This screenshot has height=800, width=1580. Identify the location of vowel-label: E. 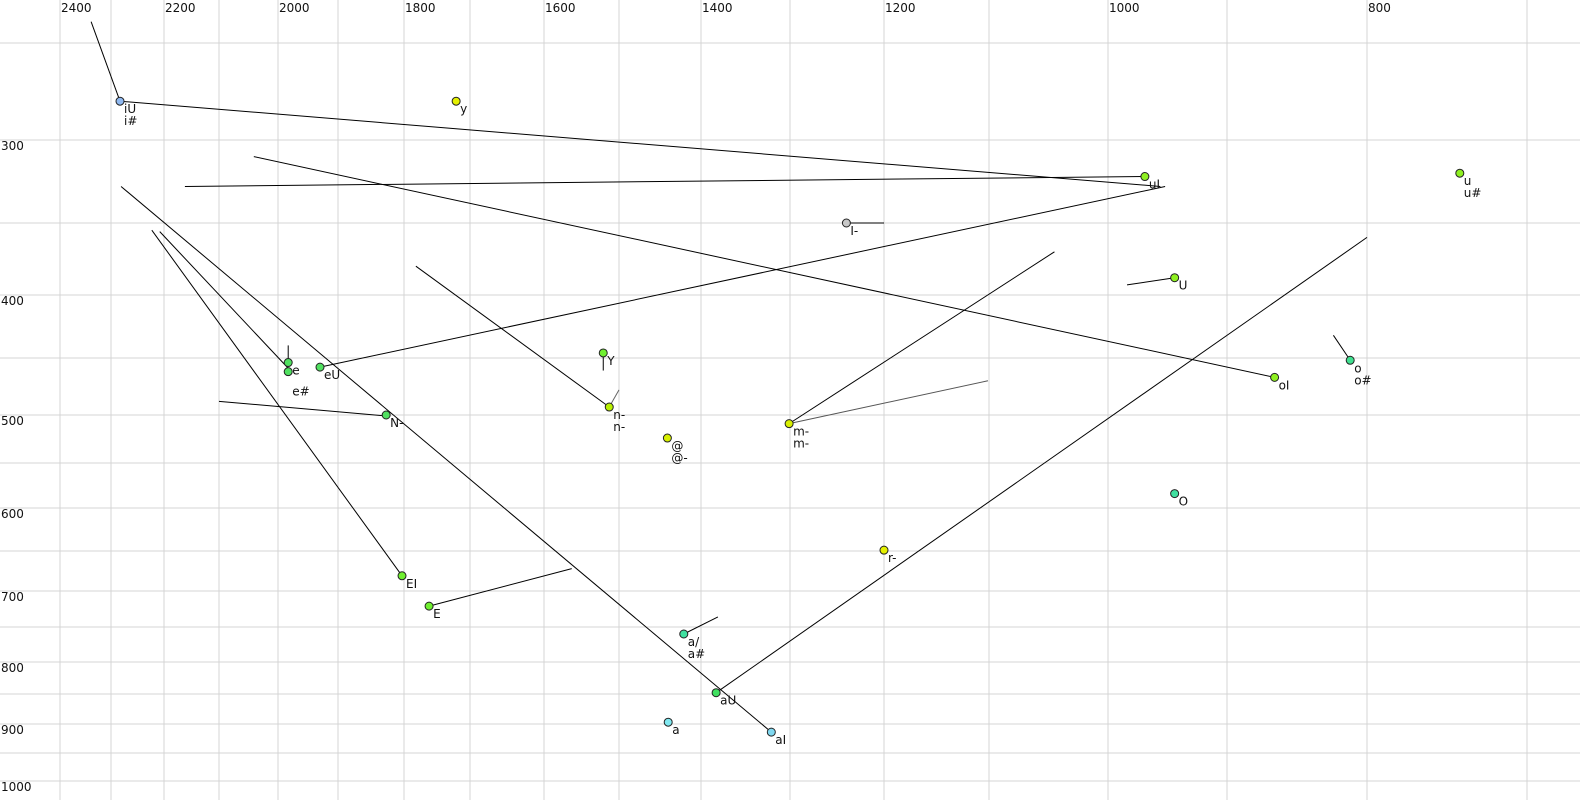
(437, 614).